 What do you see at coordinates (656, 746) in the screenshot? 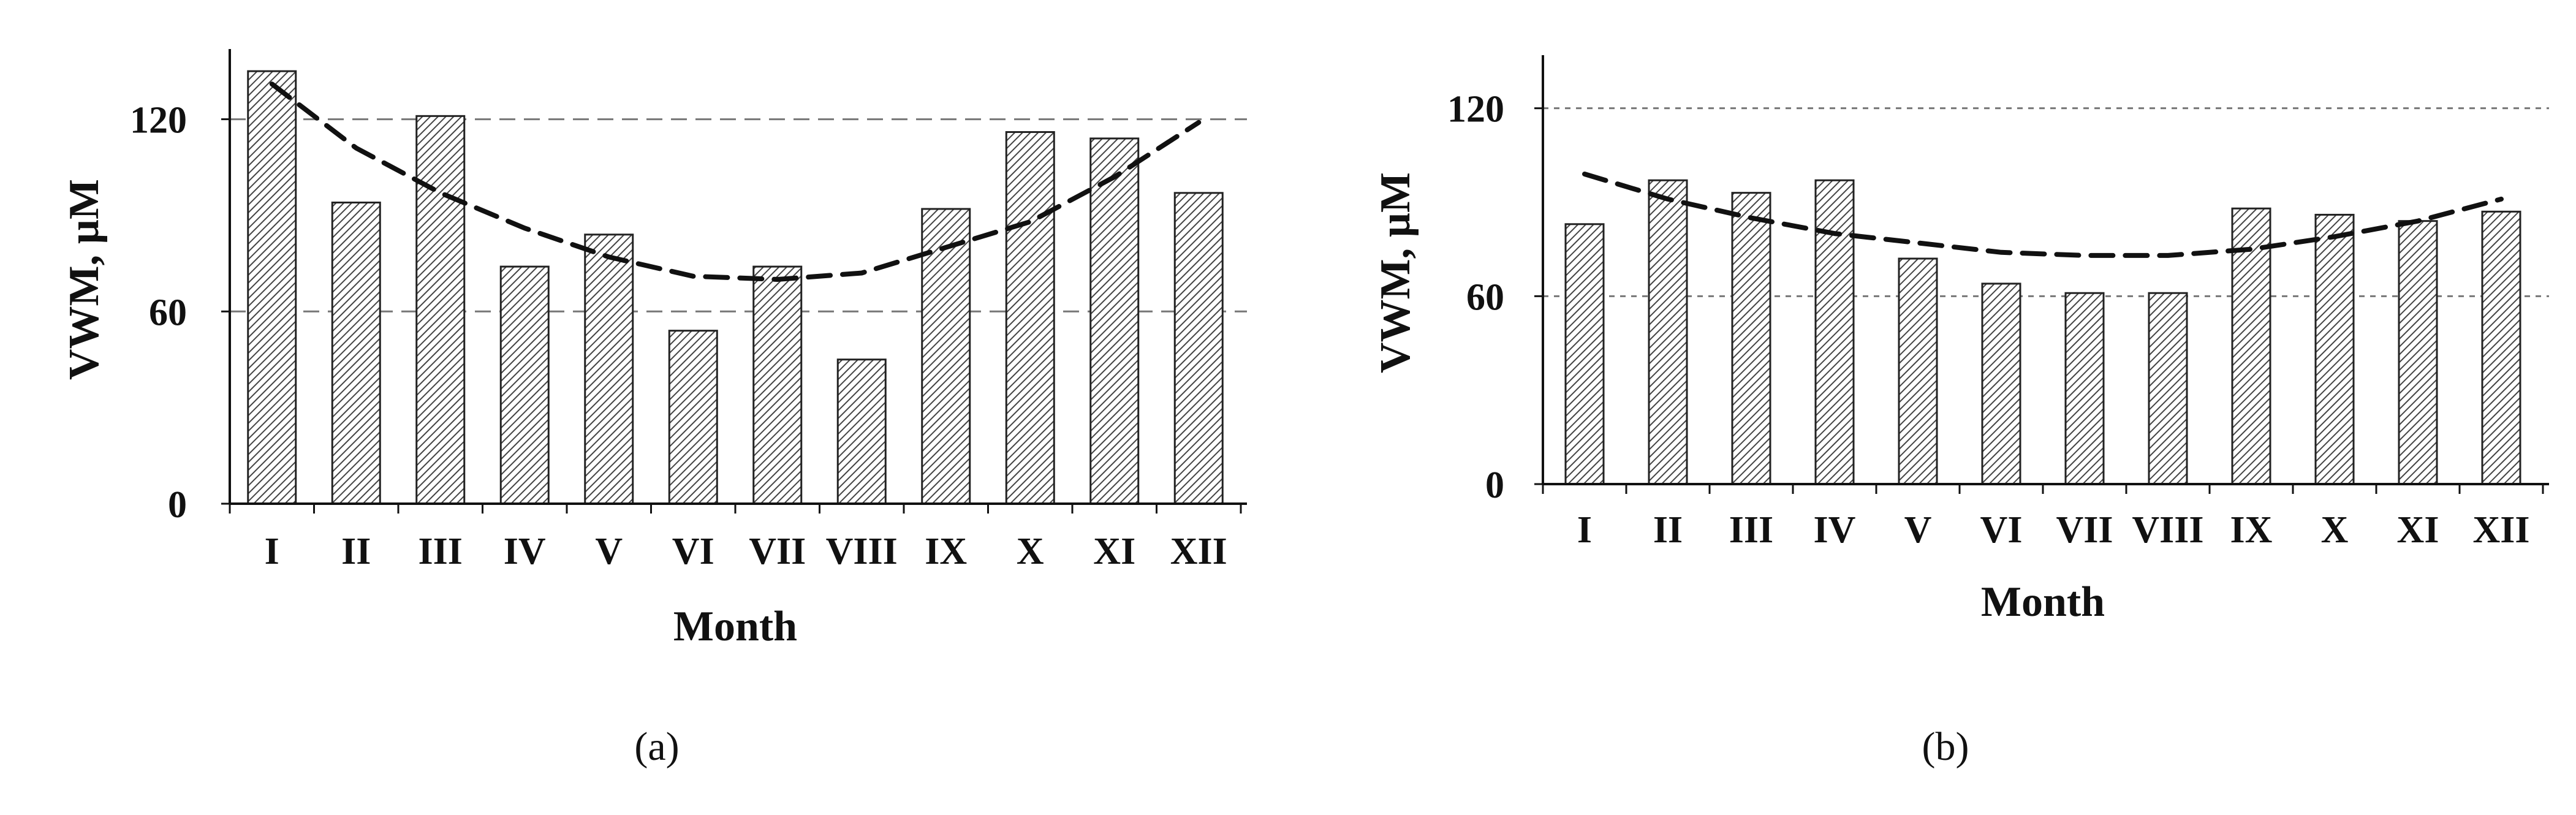
I see `panel-label: (a)` at bounding box center [656, 746].